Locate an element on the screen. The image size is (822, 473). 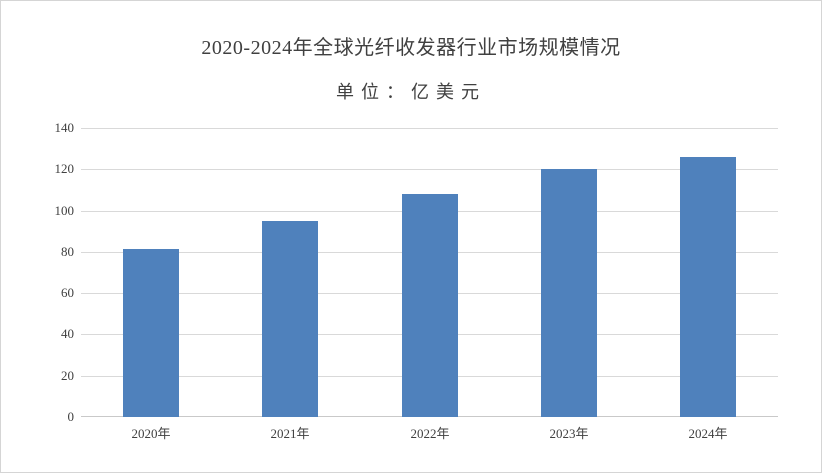
y-tick-label-120: 120 is located at coordinates (64, 168).